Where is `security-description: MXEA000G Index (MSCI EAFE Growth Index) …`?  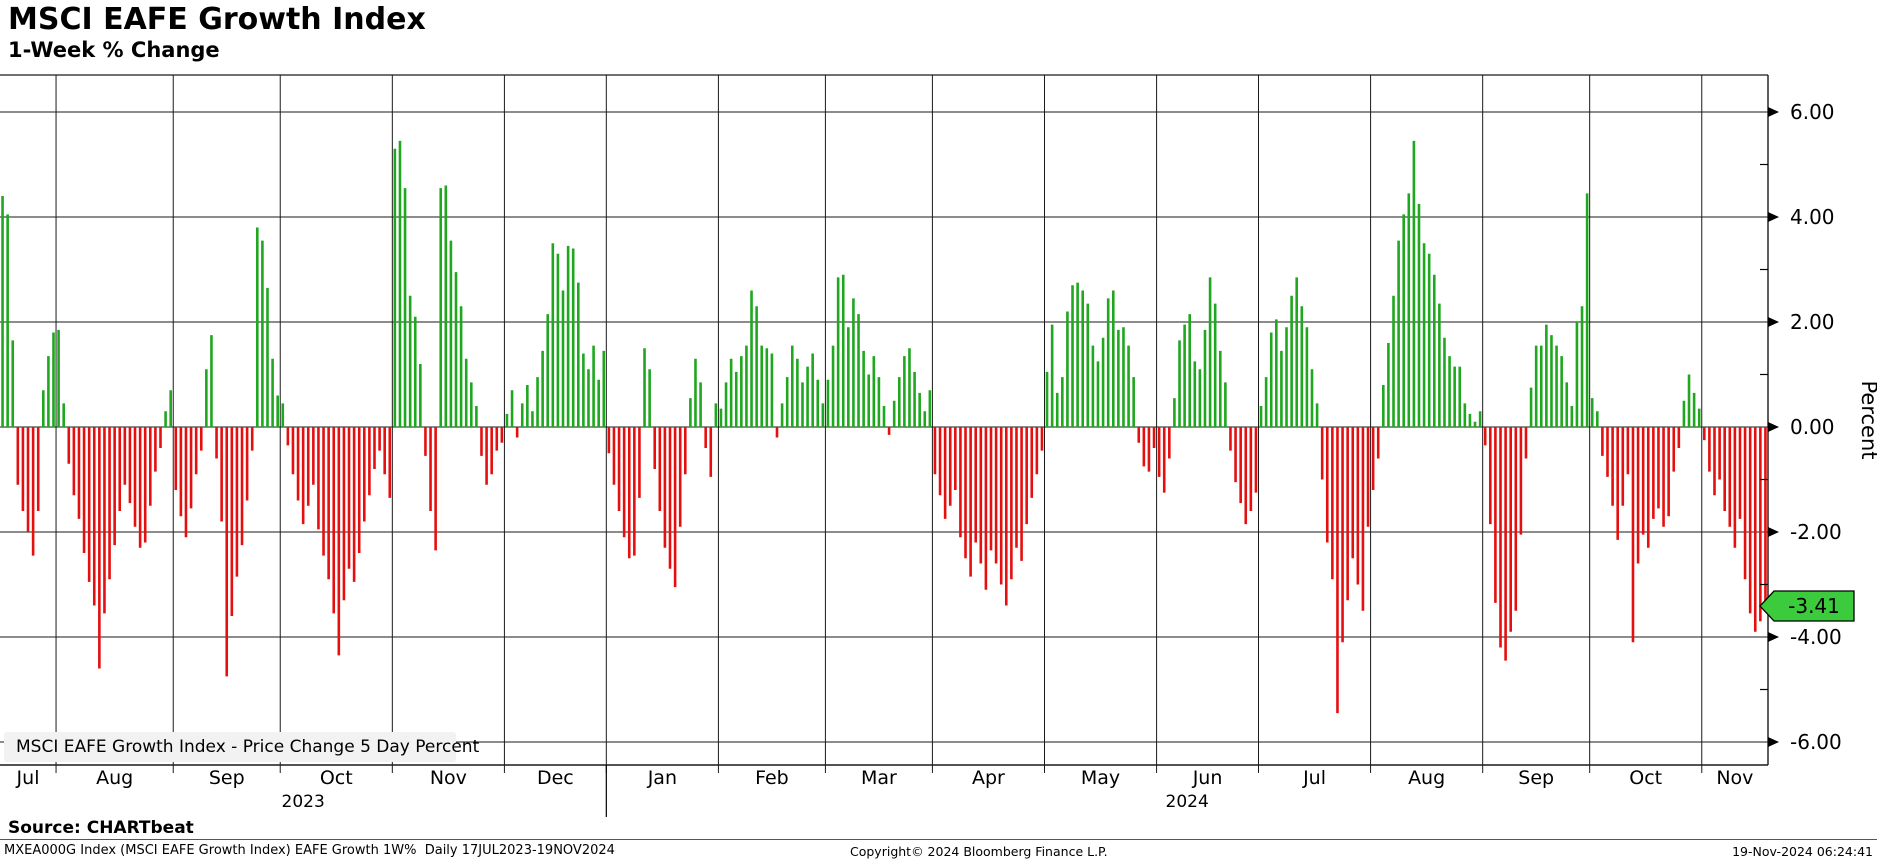 security-description: MXEA000G Index (MSCI EAFE Growth Index) … is located at coordinates (309, 850).